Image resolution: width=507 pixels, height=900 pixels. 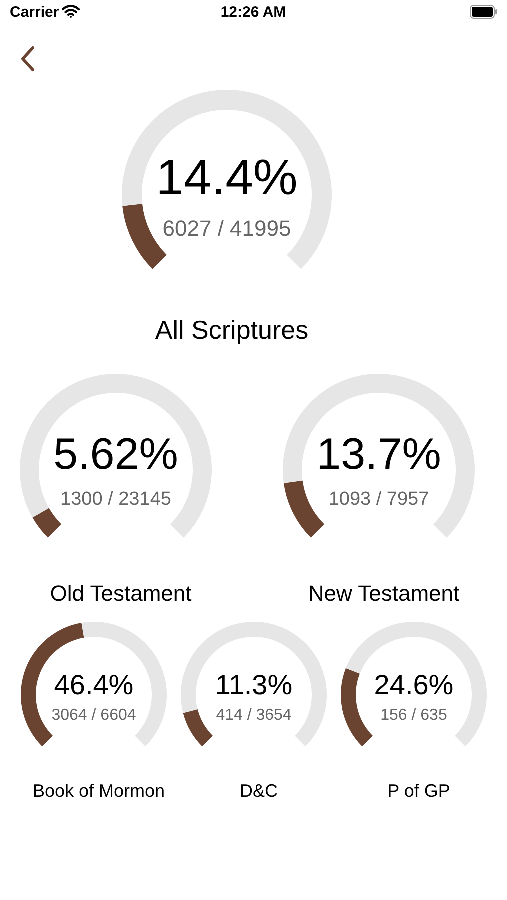 What do you see at coordinates (419, 791) in the screenshot?
I see `text: P of GP` at bounding box center [419, 791].